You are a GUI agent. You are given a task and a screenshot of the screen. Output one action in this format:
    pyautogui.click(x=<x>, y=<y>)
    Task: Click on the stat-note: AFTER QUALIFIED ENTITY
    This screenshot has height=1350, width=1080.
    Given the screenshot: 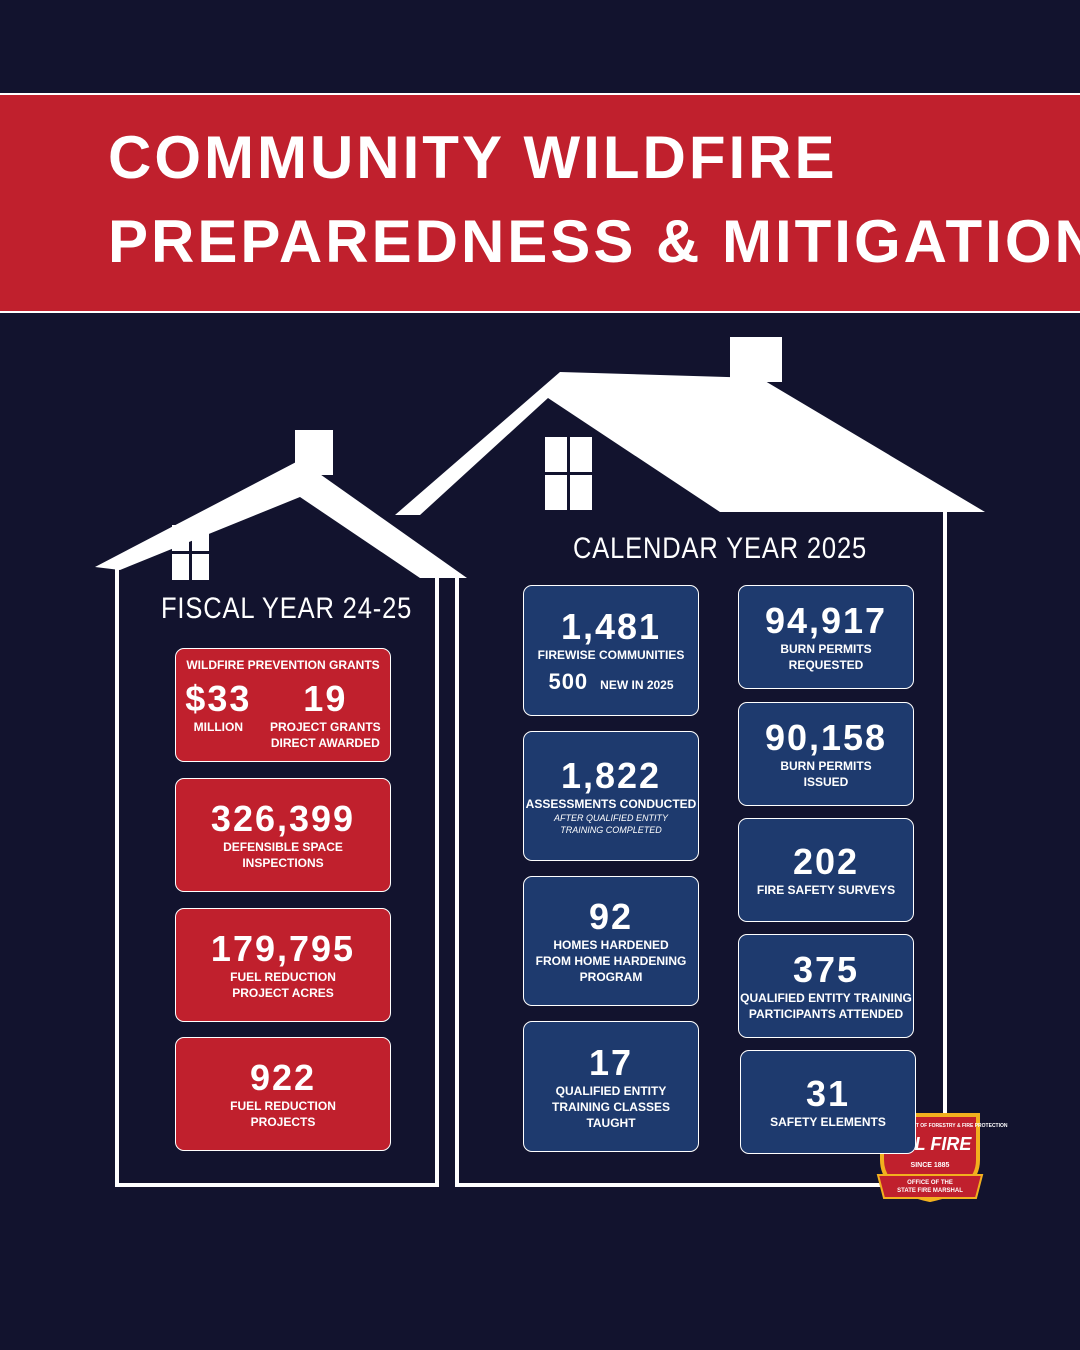 What is the action you would take?
    pyautogui.click(x=610, y=818)
    